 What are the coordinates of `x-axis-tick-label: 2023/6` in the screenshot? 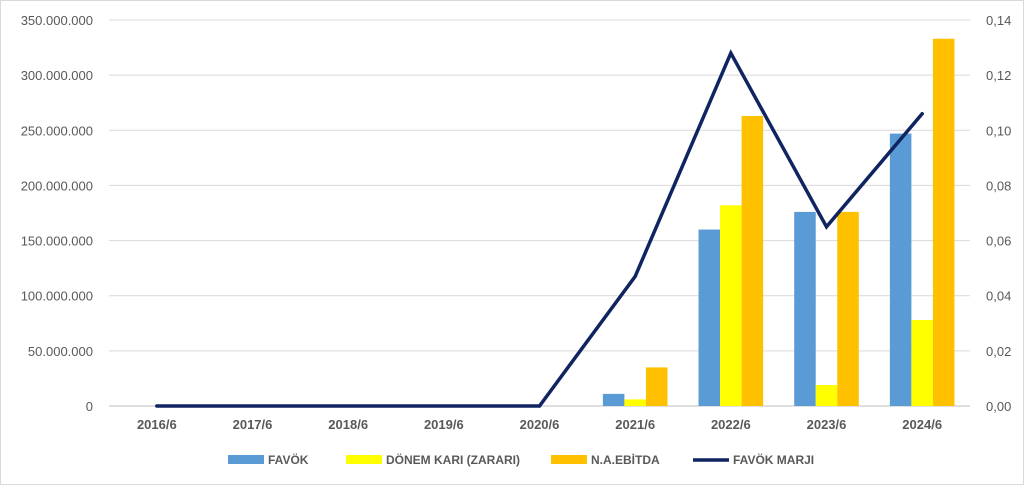 It's located at (827, 424).